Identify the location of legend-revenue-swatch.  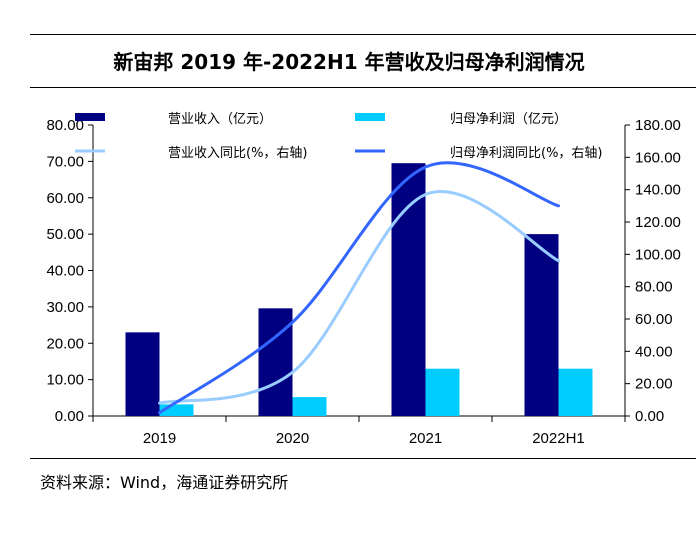
(90, 117).